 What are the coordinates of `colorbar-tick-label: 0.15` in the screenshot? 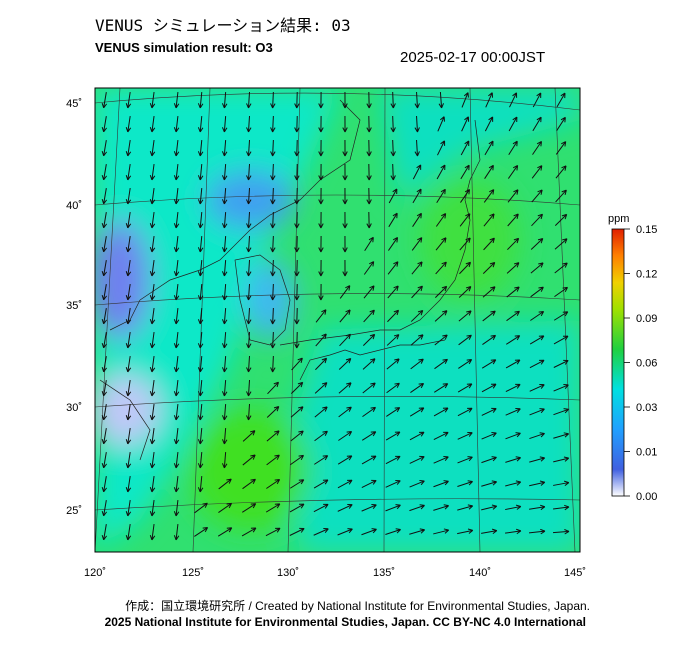 It's located at (646, 230).